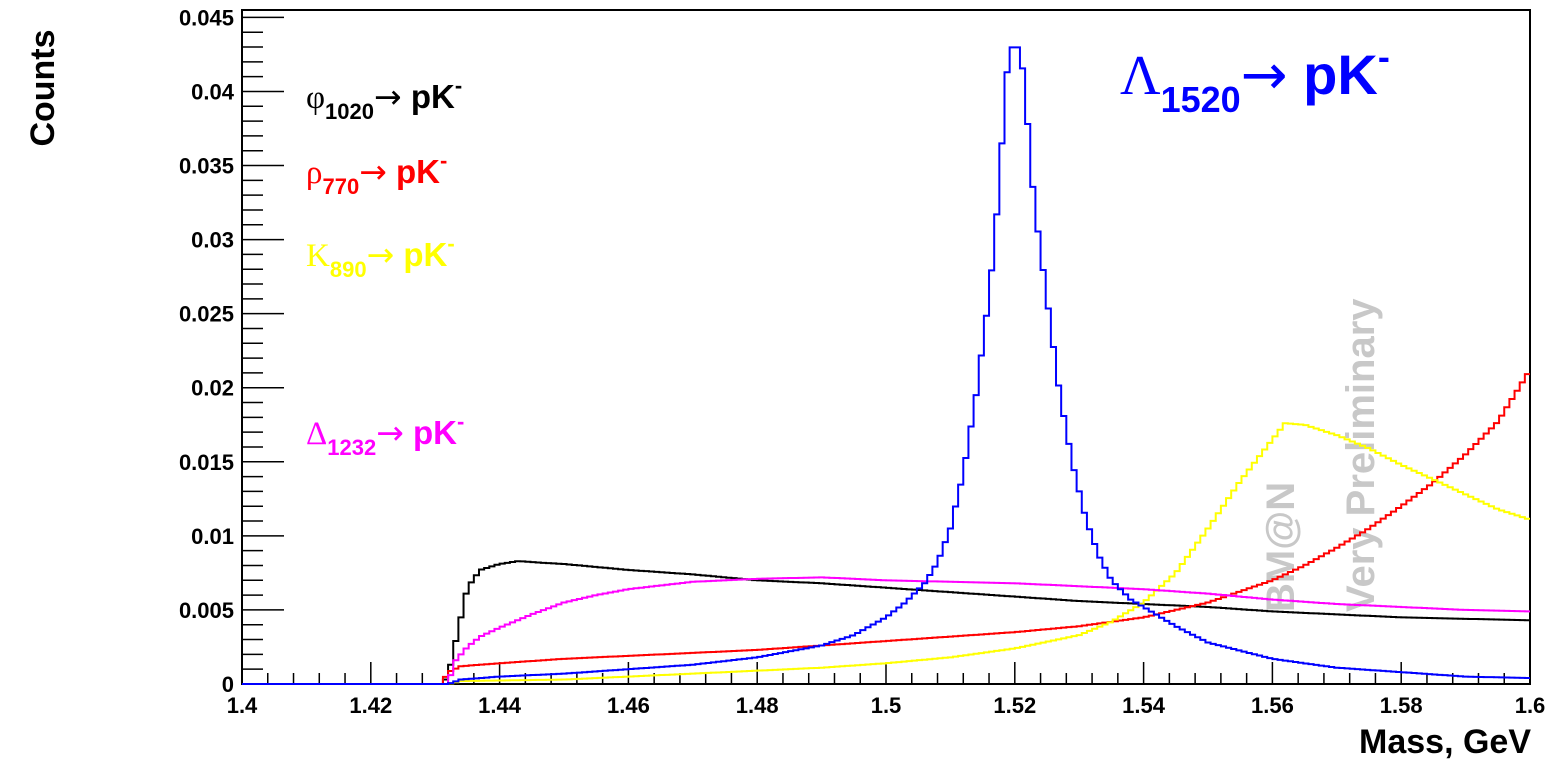  I want to click on y-tick-label: 0.015, so click(206, 462).